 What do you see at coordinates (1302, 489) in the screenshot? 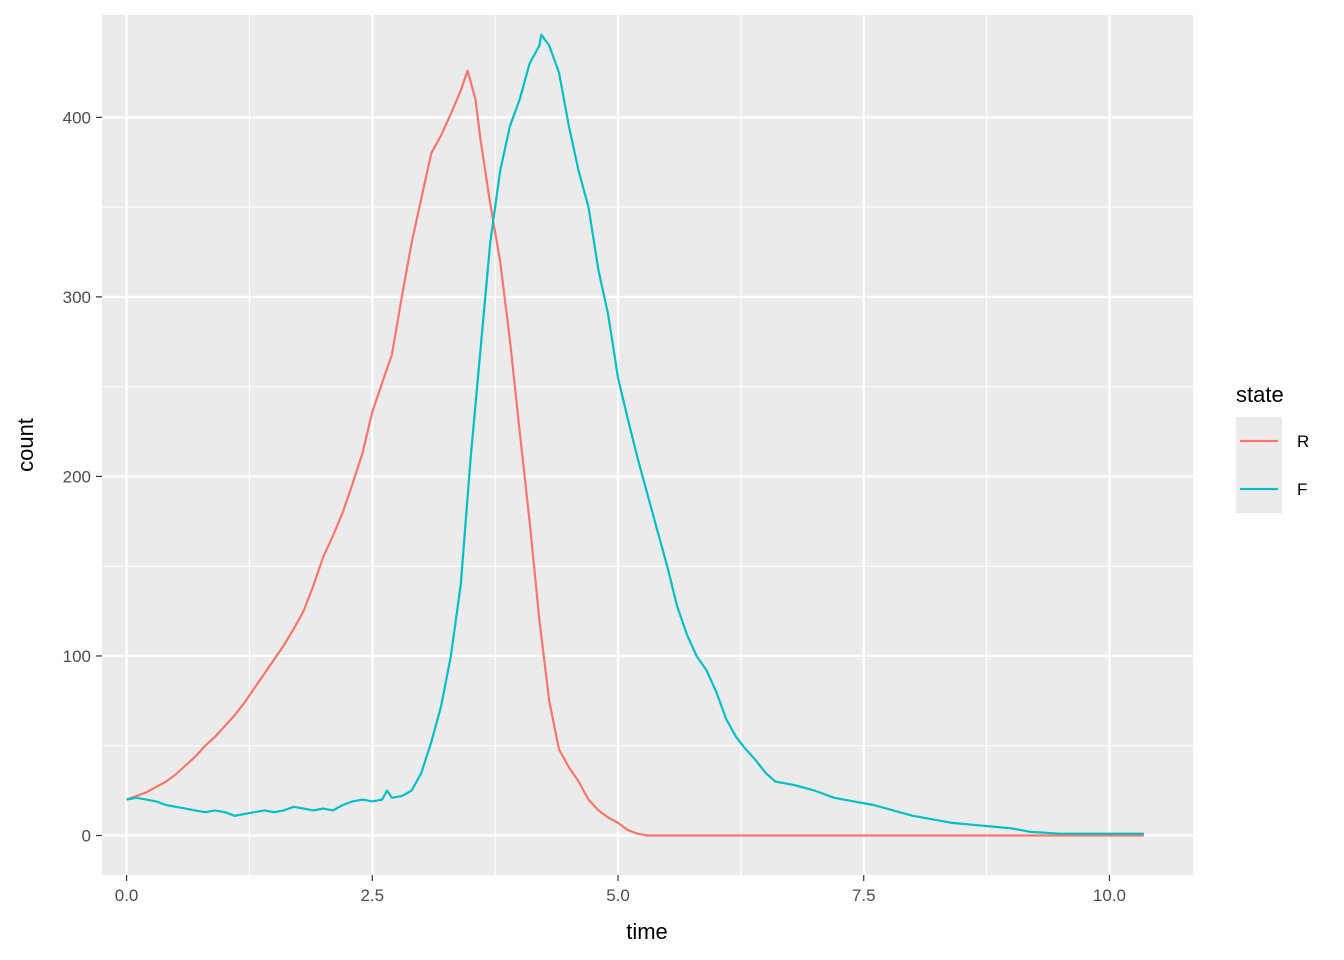
I see `legend-label-f: F` at bounding box center [1302, 489].